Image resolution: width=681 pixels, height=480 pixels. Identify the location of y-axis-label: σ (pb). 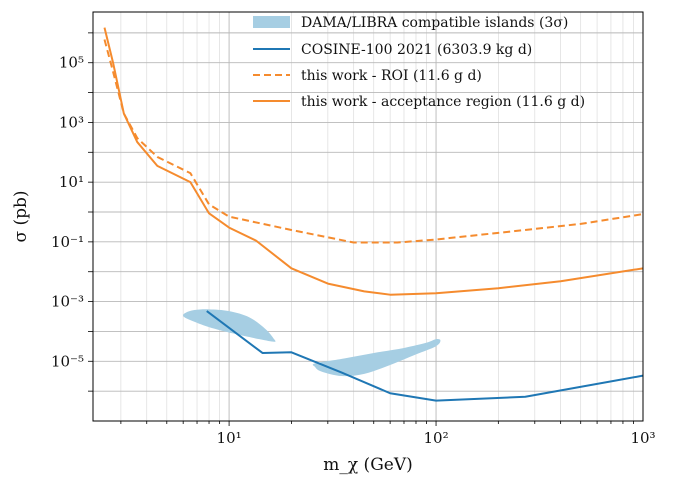
(21, 216).